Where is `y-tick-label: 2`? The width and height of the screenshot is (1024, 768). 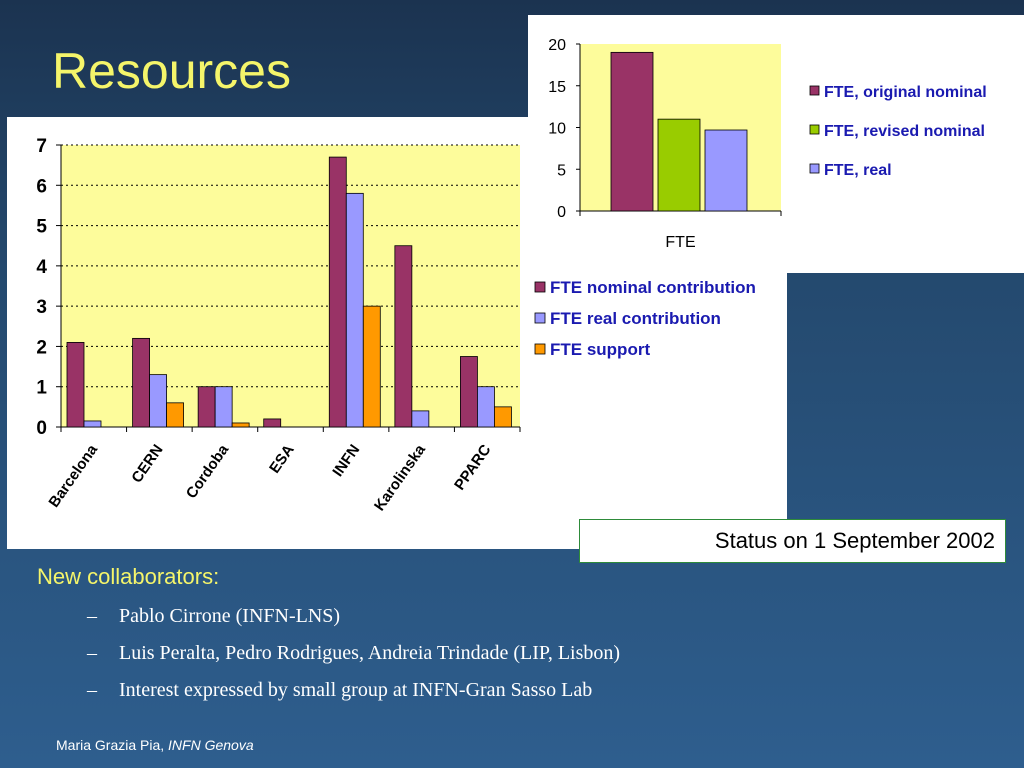
y-tick-label: 2 is located at coordinates (41, 347).